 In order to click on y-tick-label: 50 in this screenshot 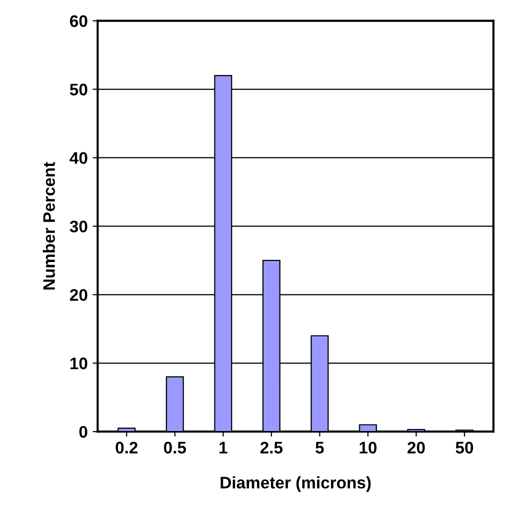, I will do `click(79, 90)`.